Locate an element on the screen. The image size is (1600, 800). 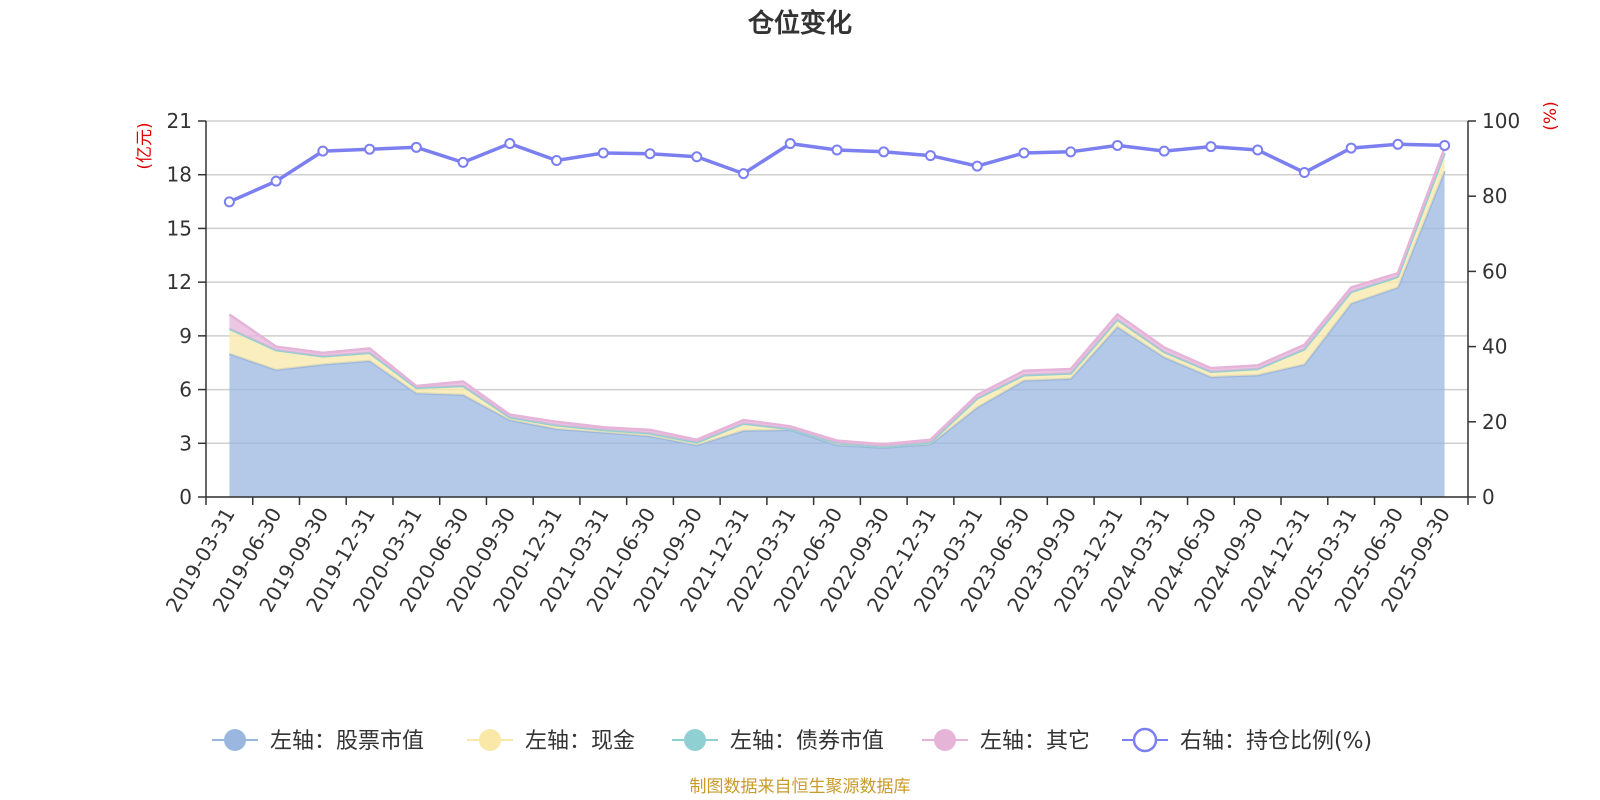
legend-label: 左轴：债券市值 is located at coordinates (807, 741).